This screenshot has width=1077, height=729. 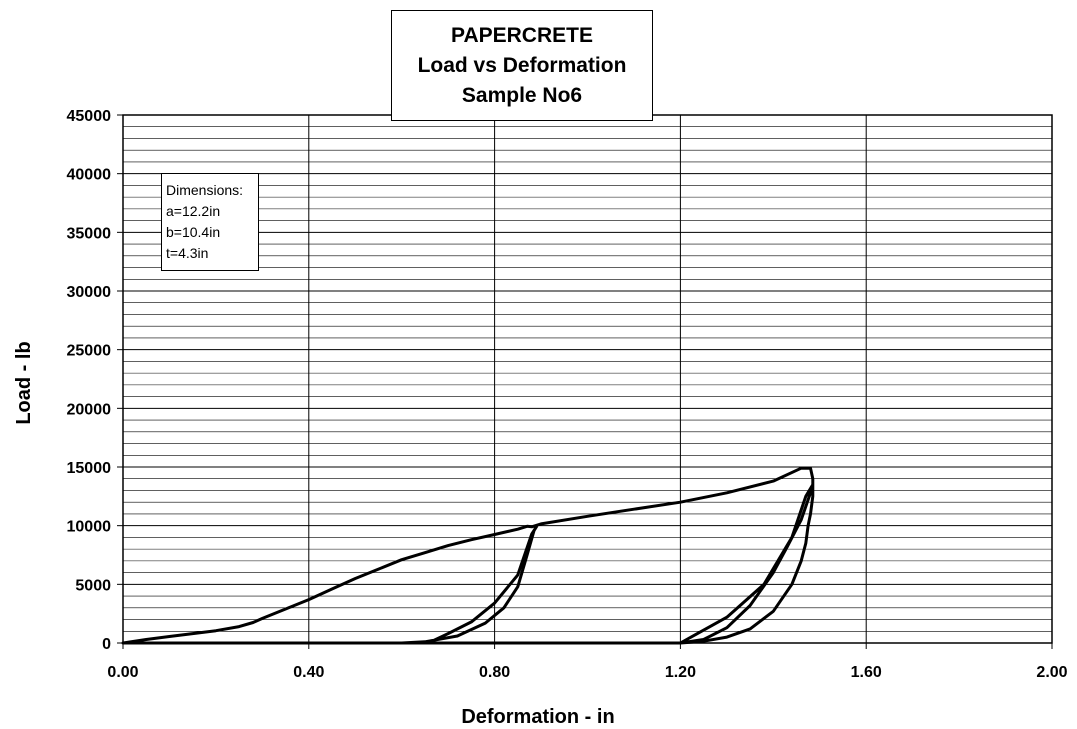 What do you see at coordinates (89, 351) in the screenshot?
I see `y-tick-label: 25000` at bounding box center [89, 351].